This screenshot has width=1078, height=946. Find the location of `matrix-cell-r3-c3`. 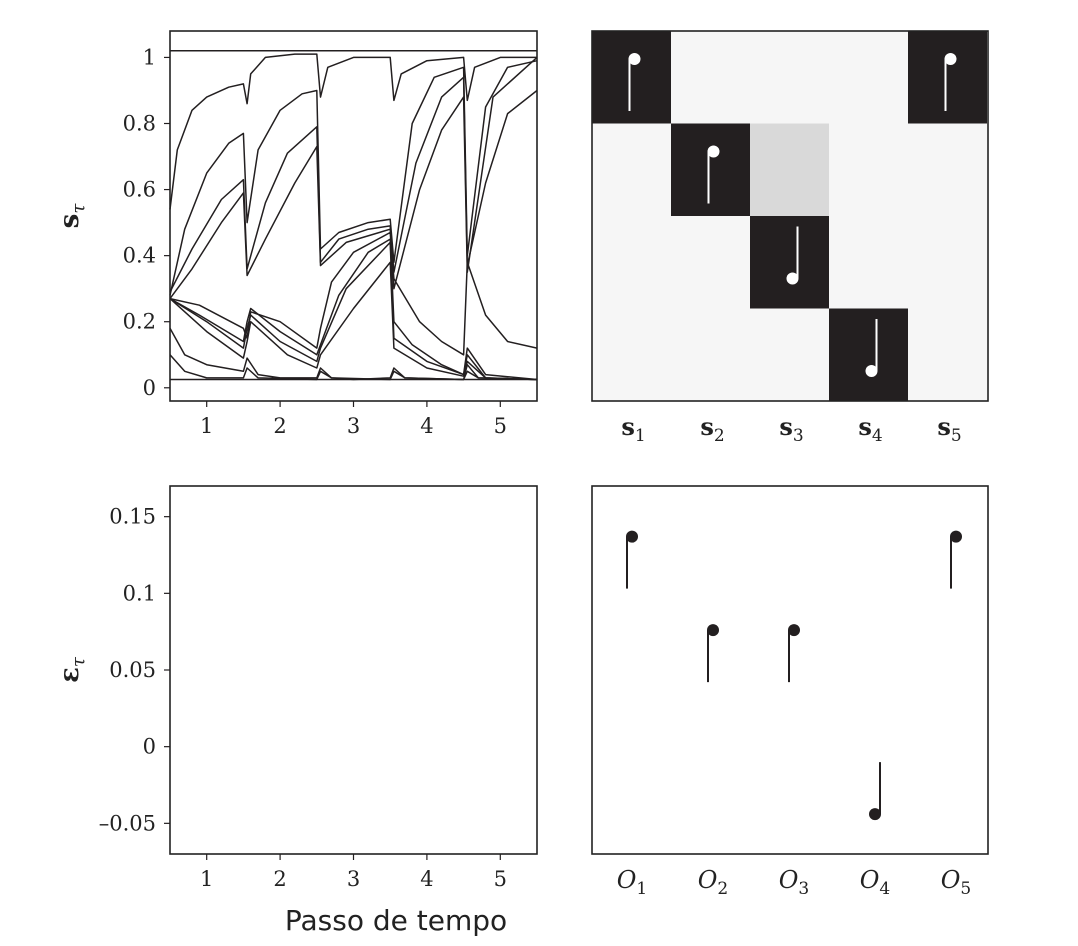

matrix-cell-r3-c3 is located at coordinates (789, 262).